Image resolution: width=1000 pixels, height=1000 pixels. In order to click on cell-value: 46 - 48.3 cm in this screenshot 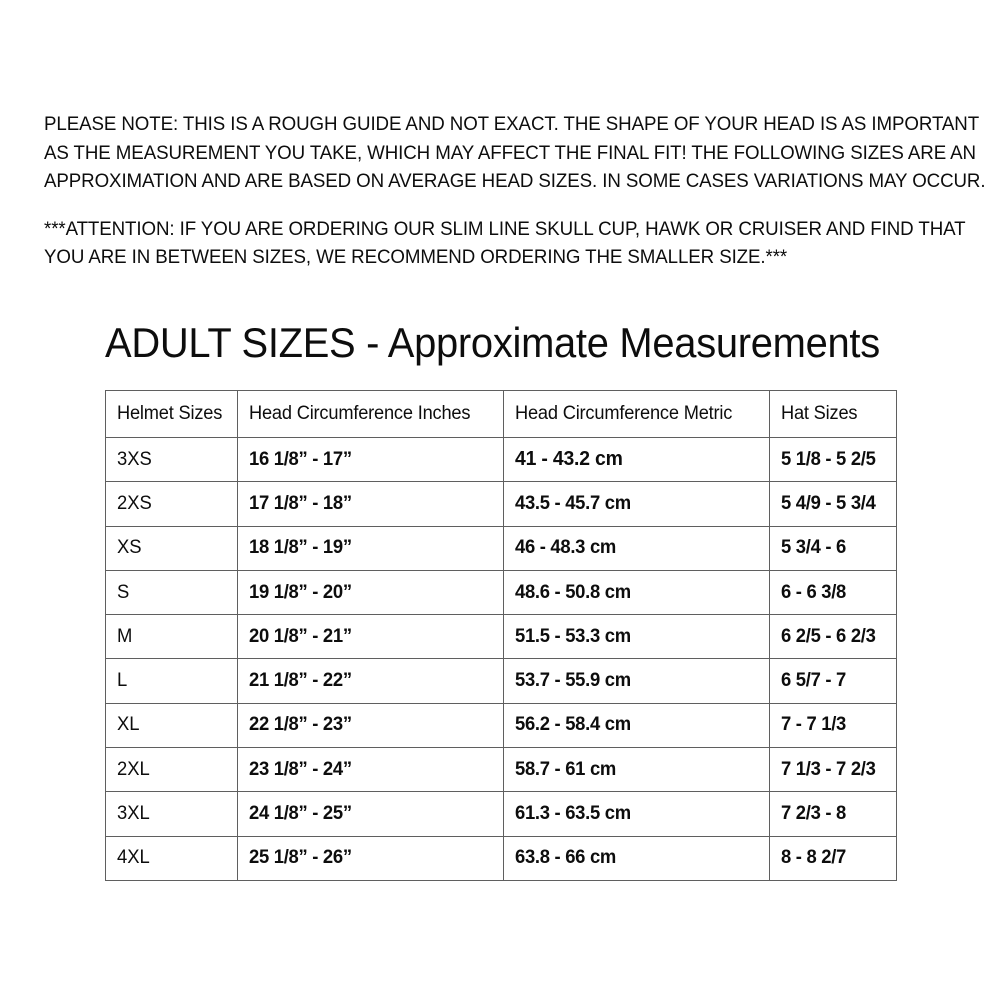, I will do `click(566, 548)`.